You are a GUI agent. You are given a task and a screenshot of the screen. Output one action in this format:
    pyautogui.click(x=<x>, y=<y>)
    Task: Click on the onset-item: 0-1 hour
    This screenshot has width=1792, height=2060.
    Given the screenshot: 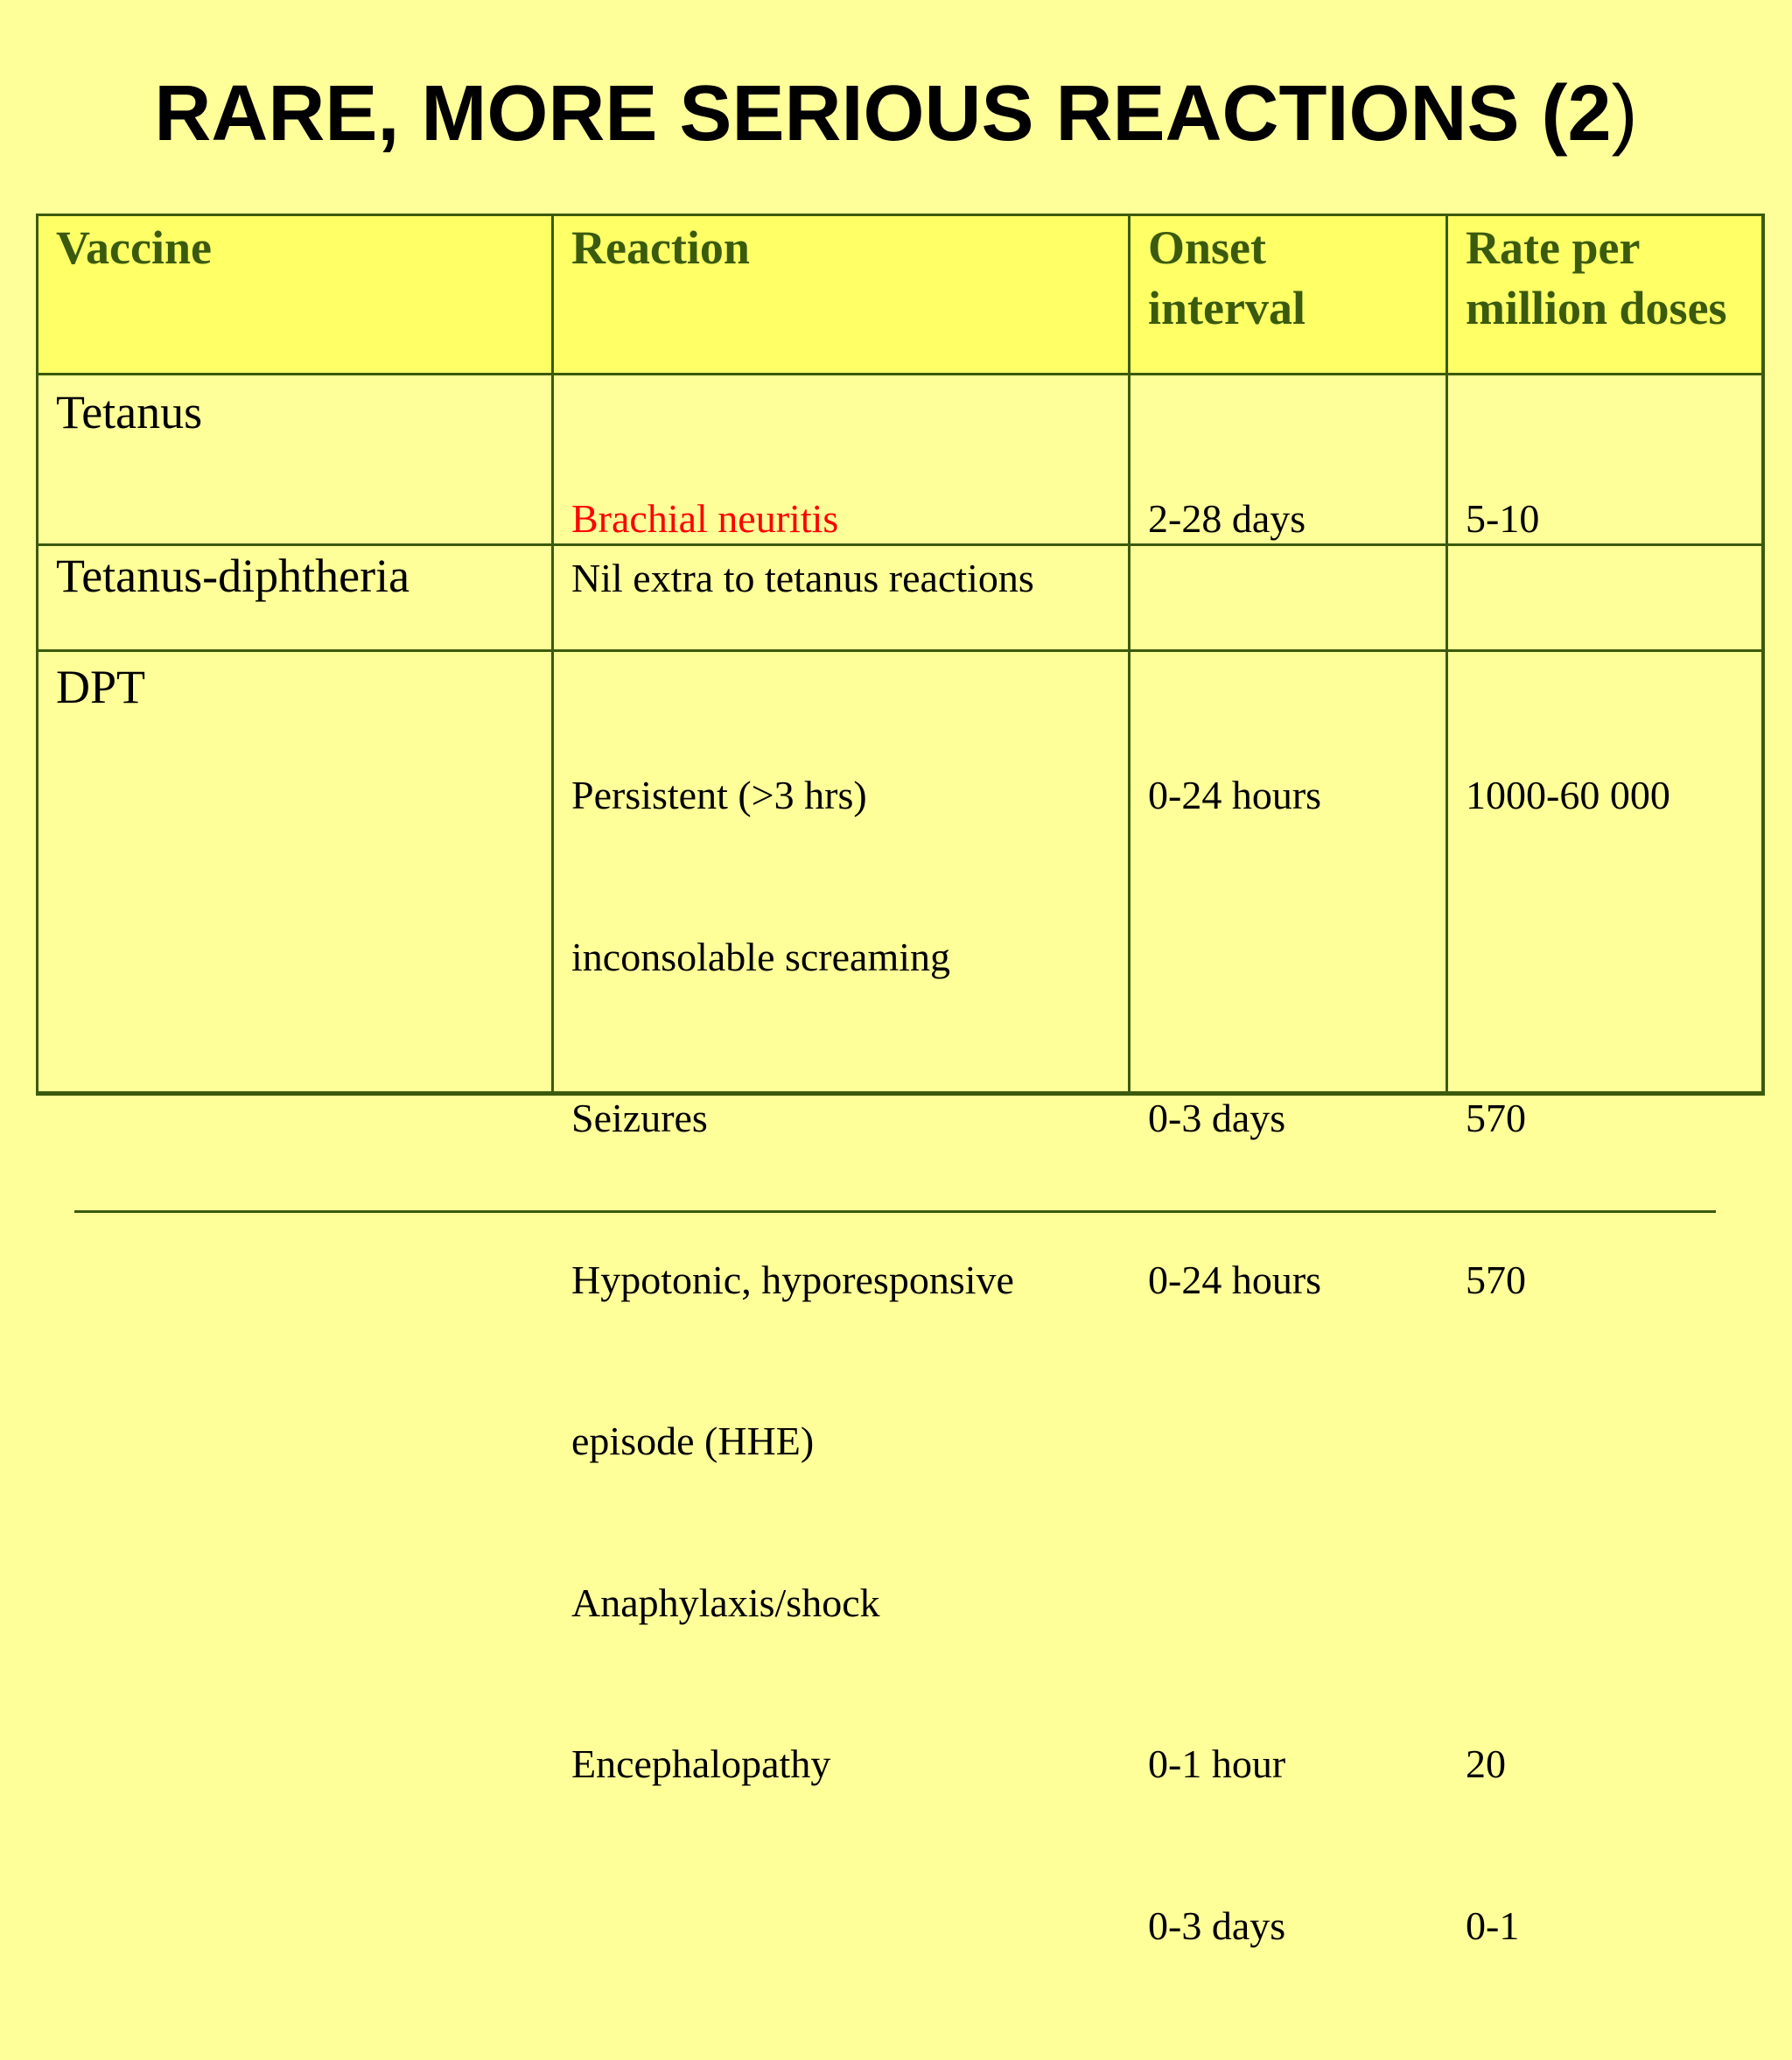 What is the action you would take?
    pyautogui.click(x=1217, y=1763)
    